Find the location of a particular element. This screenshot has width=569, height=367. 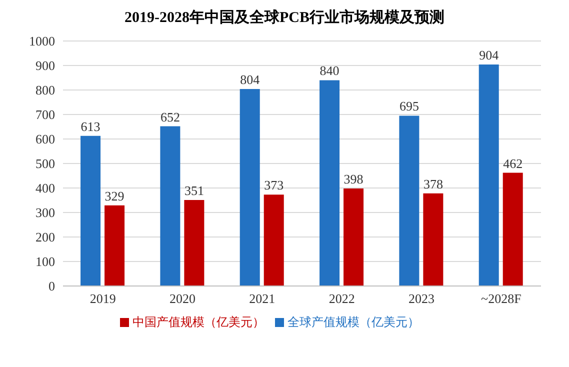

x-tick-label: 2022 is located at coordinates (341, 298).